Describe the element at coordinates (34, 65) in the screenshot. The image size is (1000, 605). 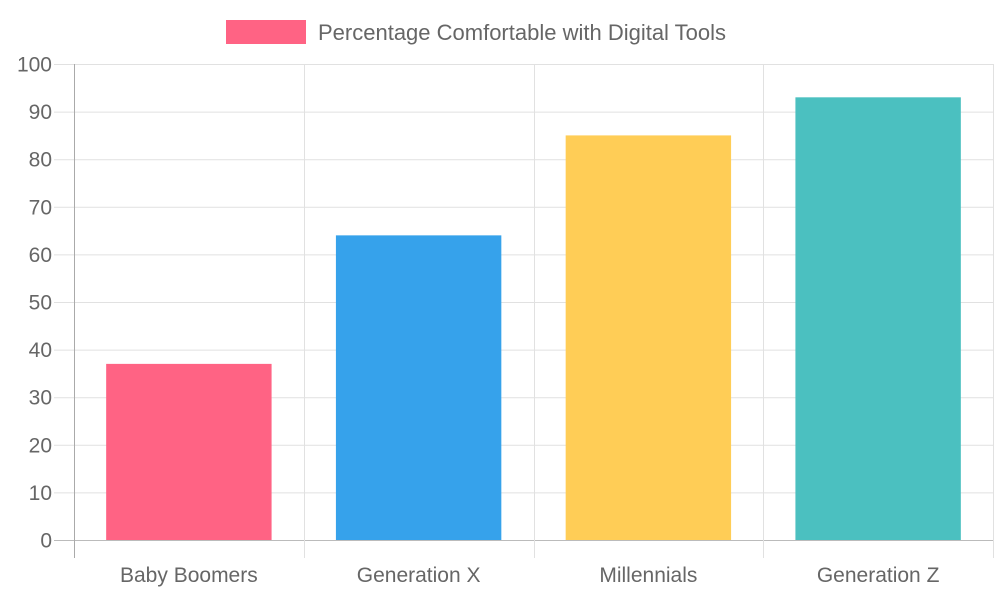
I see `y-tick-label: 100` at that location.